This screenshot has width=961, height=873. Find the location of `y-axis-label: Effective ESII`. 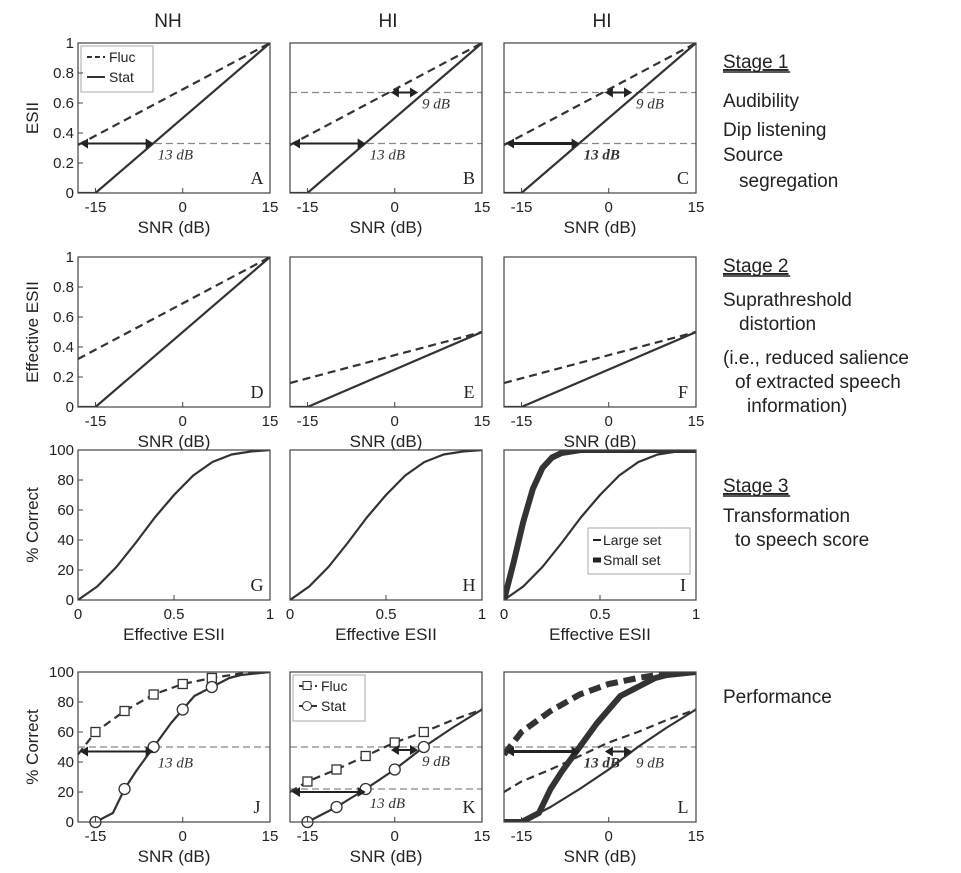

y-axis-label: Effective ESII is located at coordinates (32, 332).